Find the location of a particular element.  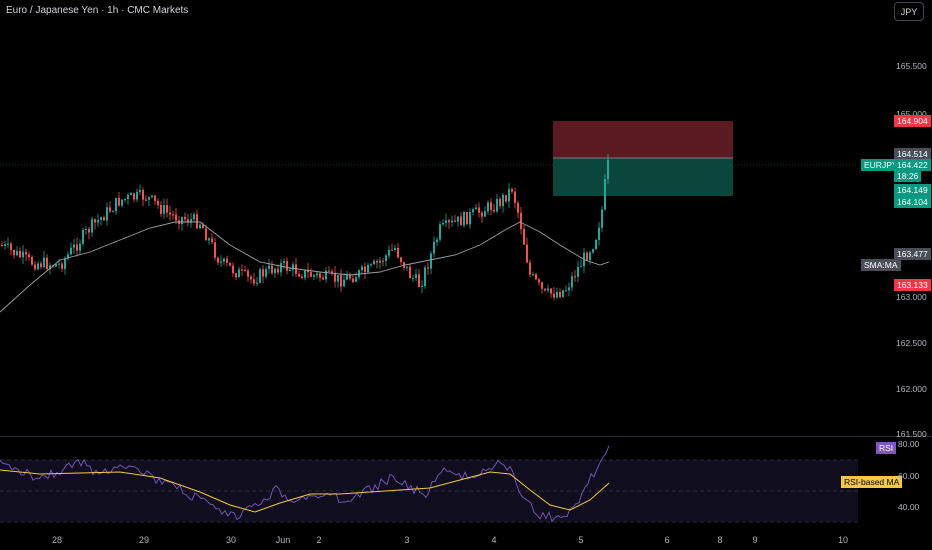

rsi-tick: 40.00 is located at coordinates (909, 507).